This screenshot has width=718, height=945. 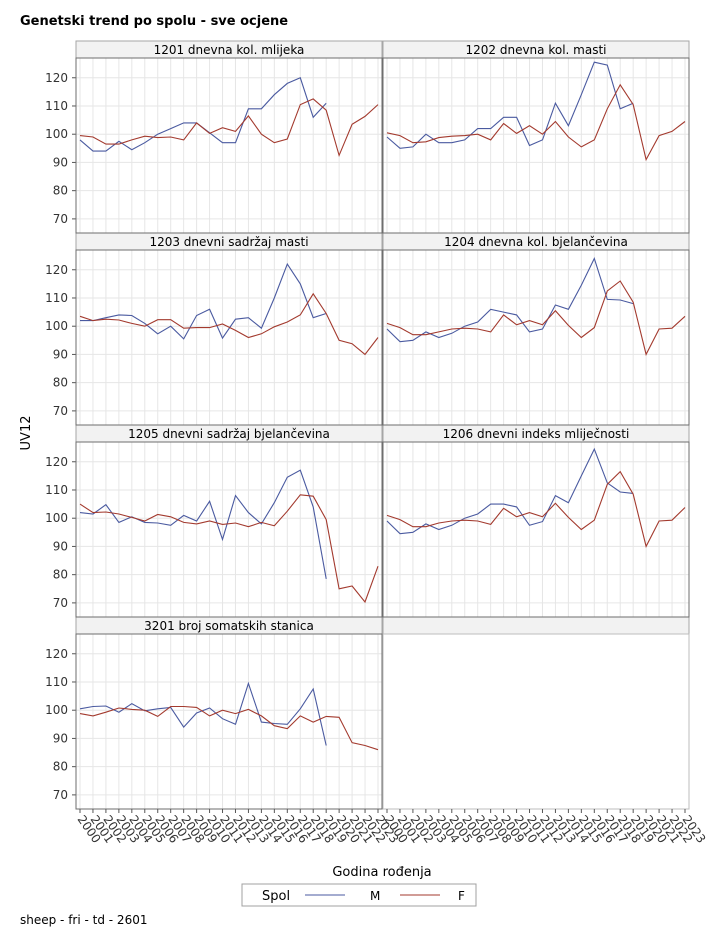 I want to click on chart-title: Genetski trend po spolu - sve ocjene, so click(x=154, y=21).